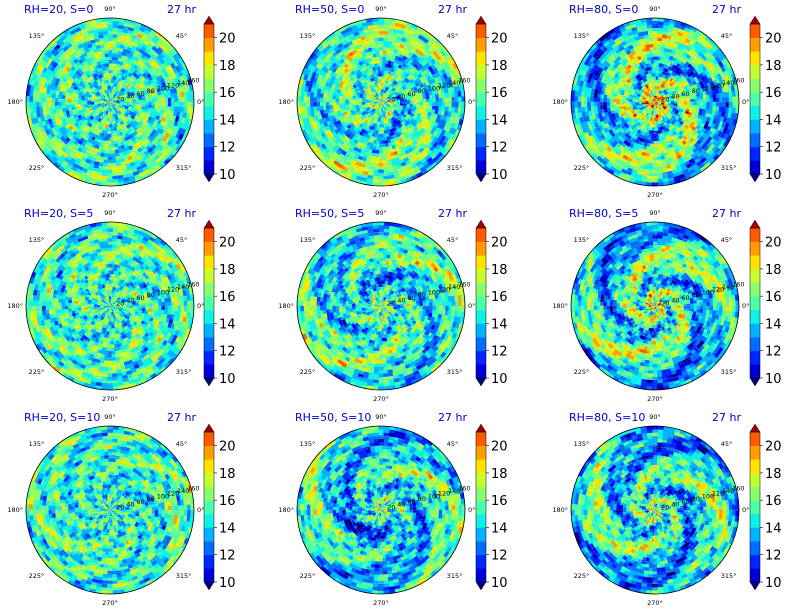 The height and width of the screenshot is (612, 785). What do you see at coordinates (452, 9) in the screenshot?
I see `panel-time-label: 27 hr` at bounding box center [452, 9].